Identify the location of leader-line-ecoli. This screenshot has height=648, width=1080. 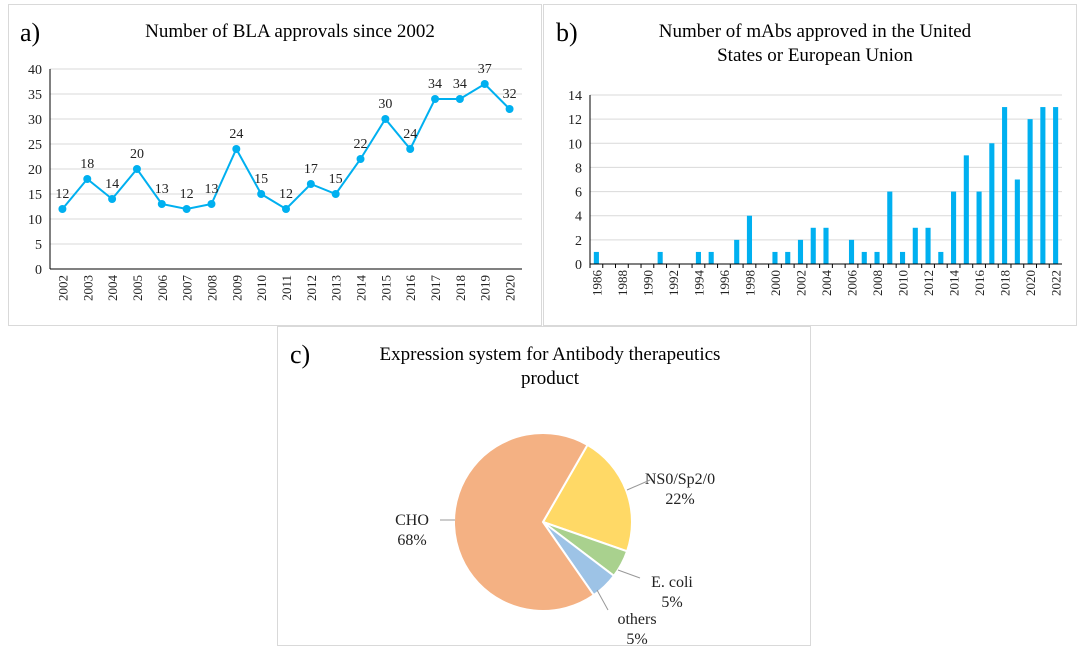
(629, 574).